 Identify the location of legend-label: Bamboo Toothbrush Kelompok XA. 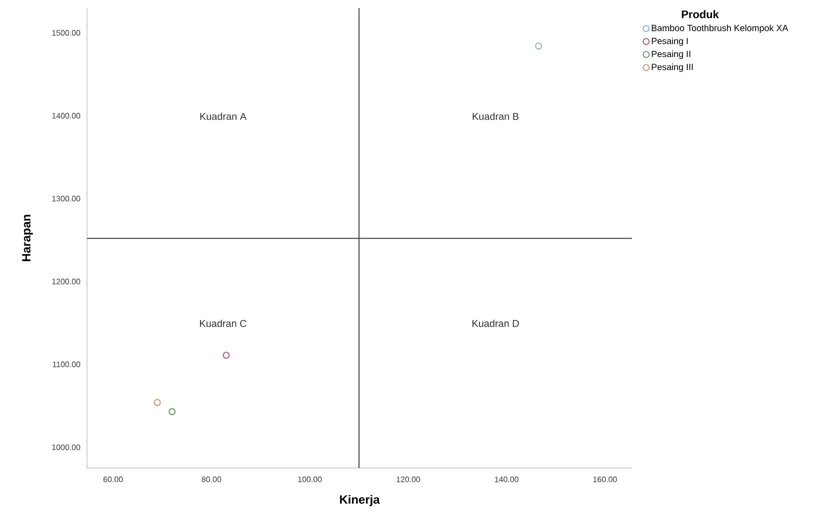
(720, 28).